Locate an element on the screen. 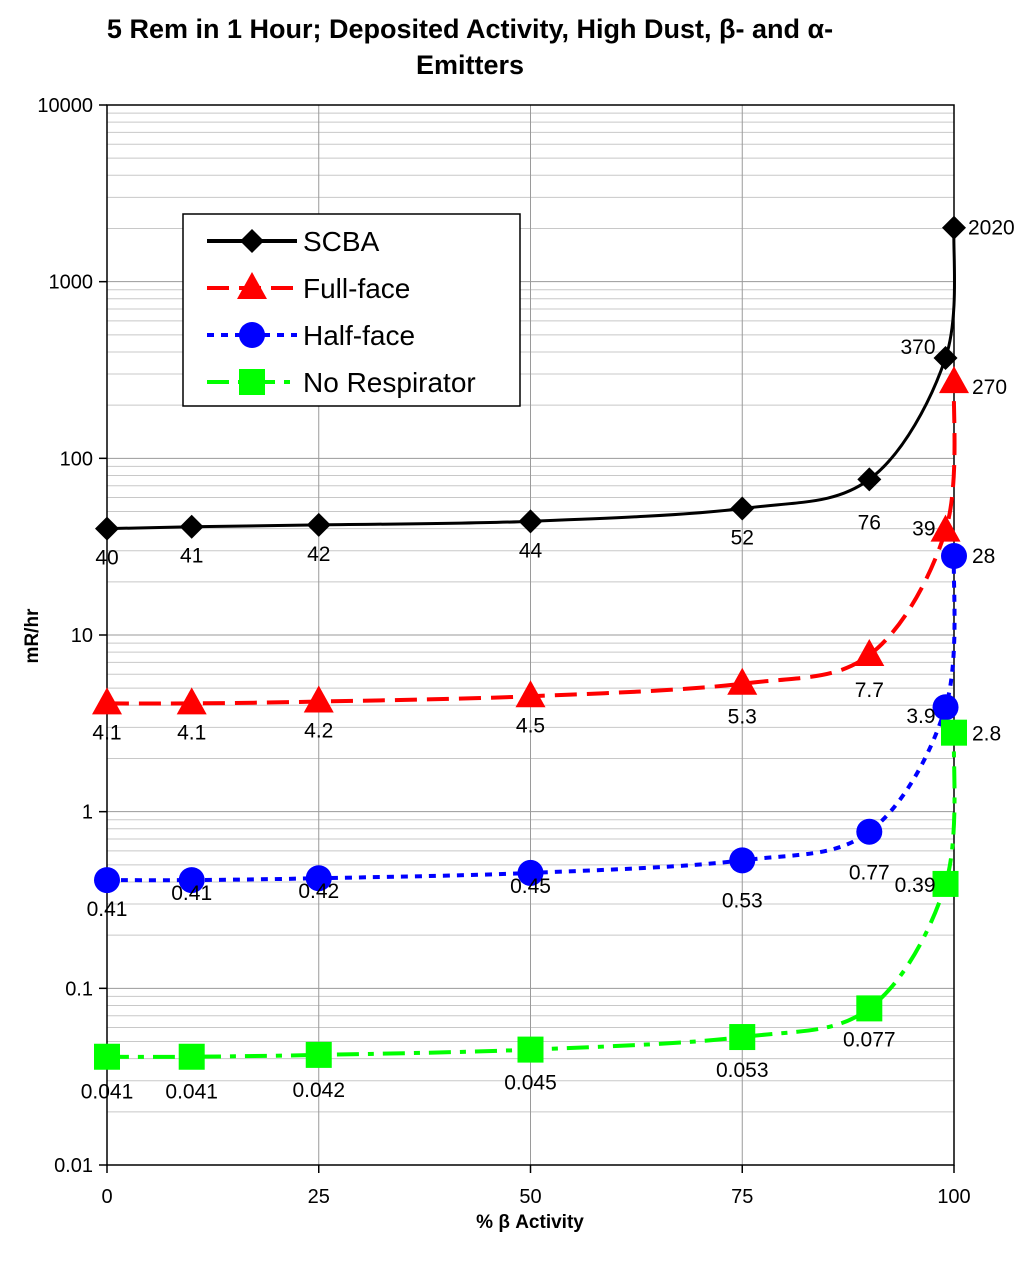 The height and width of the screenshot is (1262, 1031). data-label: 5.3 is located at coordinates (742, 717).